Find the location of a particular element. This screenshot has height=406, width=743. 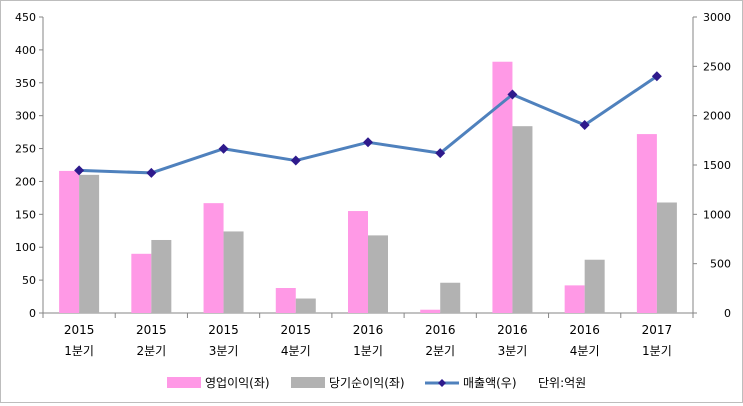

y-left-tick-label: 50 is located at coordinates (29, 280).